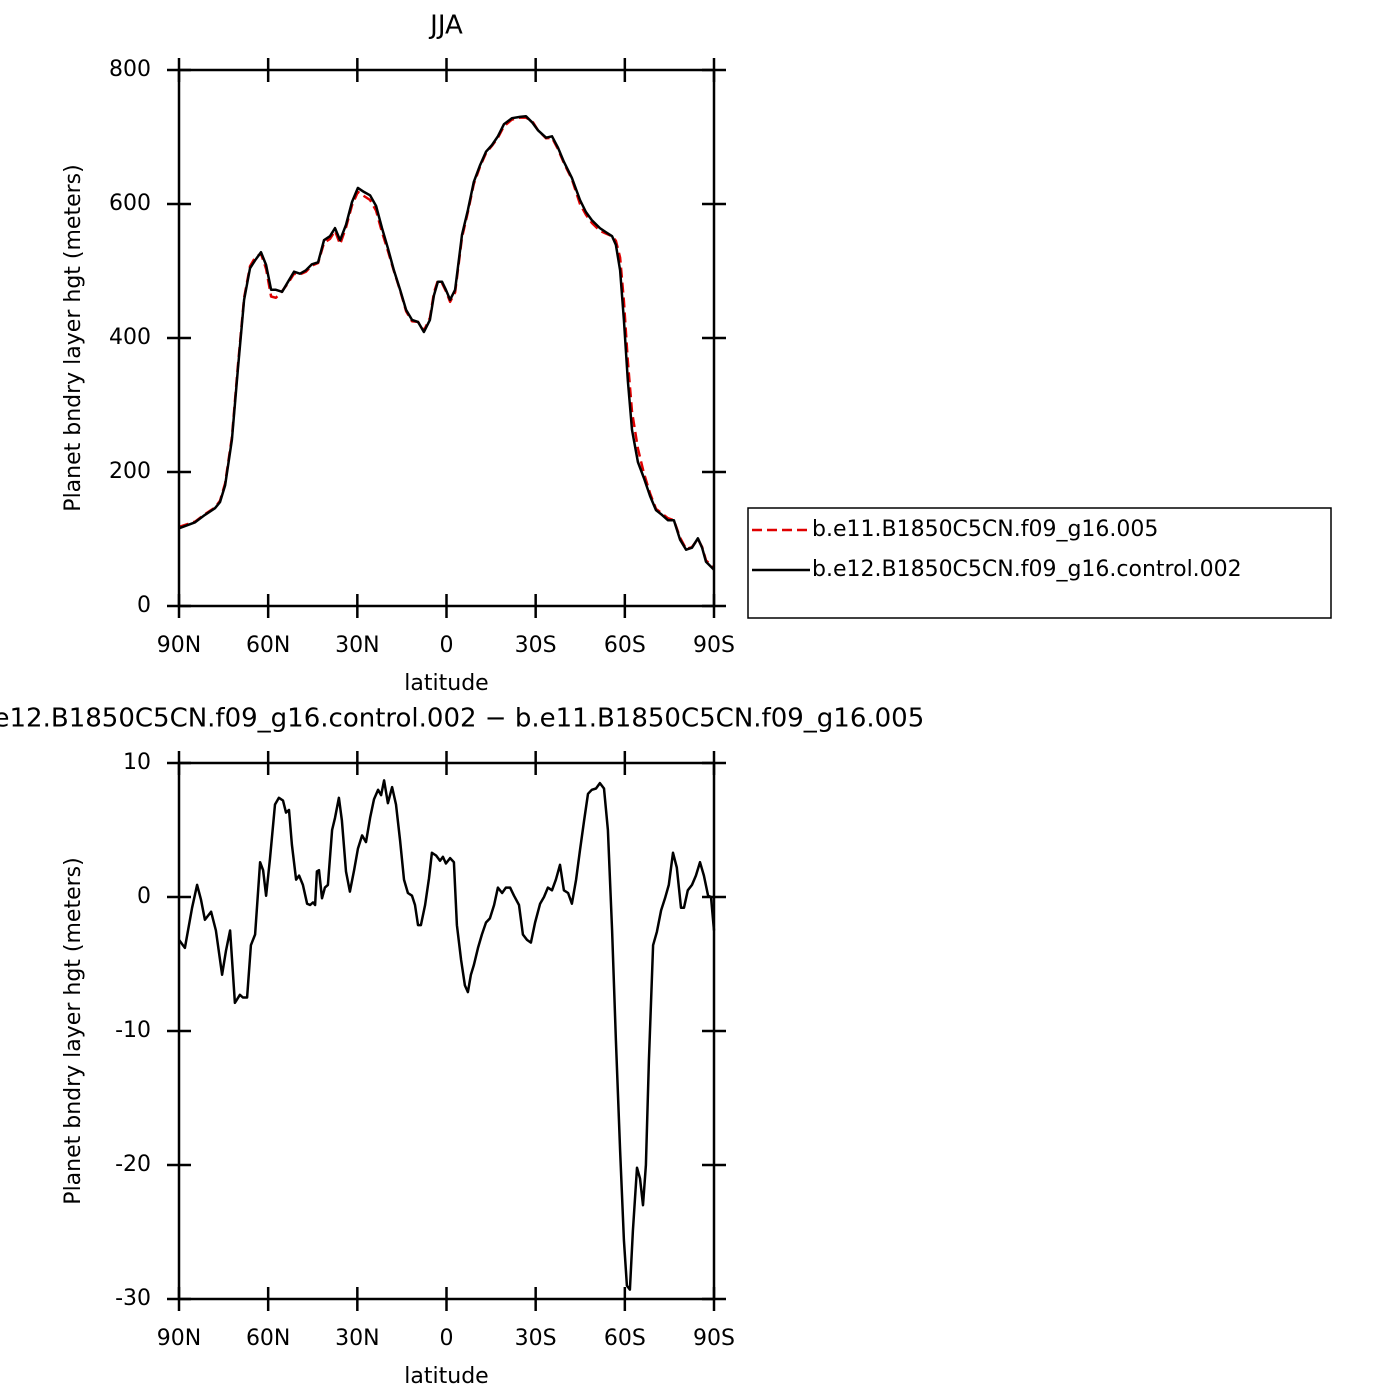 The width and height of the screenshot is (1394, 1397). What do you see at coordinates (133, 1164) in the screenshot?
I see `y-tick-label: -20` at bounding box center [133, 1164].